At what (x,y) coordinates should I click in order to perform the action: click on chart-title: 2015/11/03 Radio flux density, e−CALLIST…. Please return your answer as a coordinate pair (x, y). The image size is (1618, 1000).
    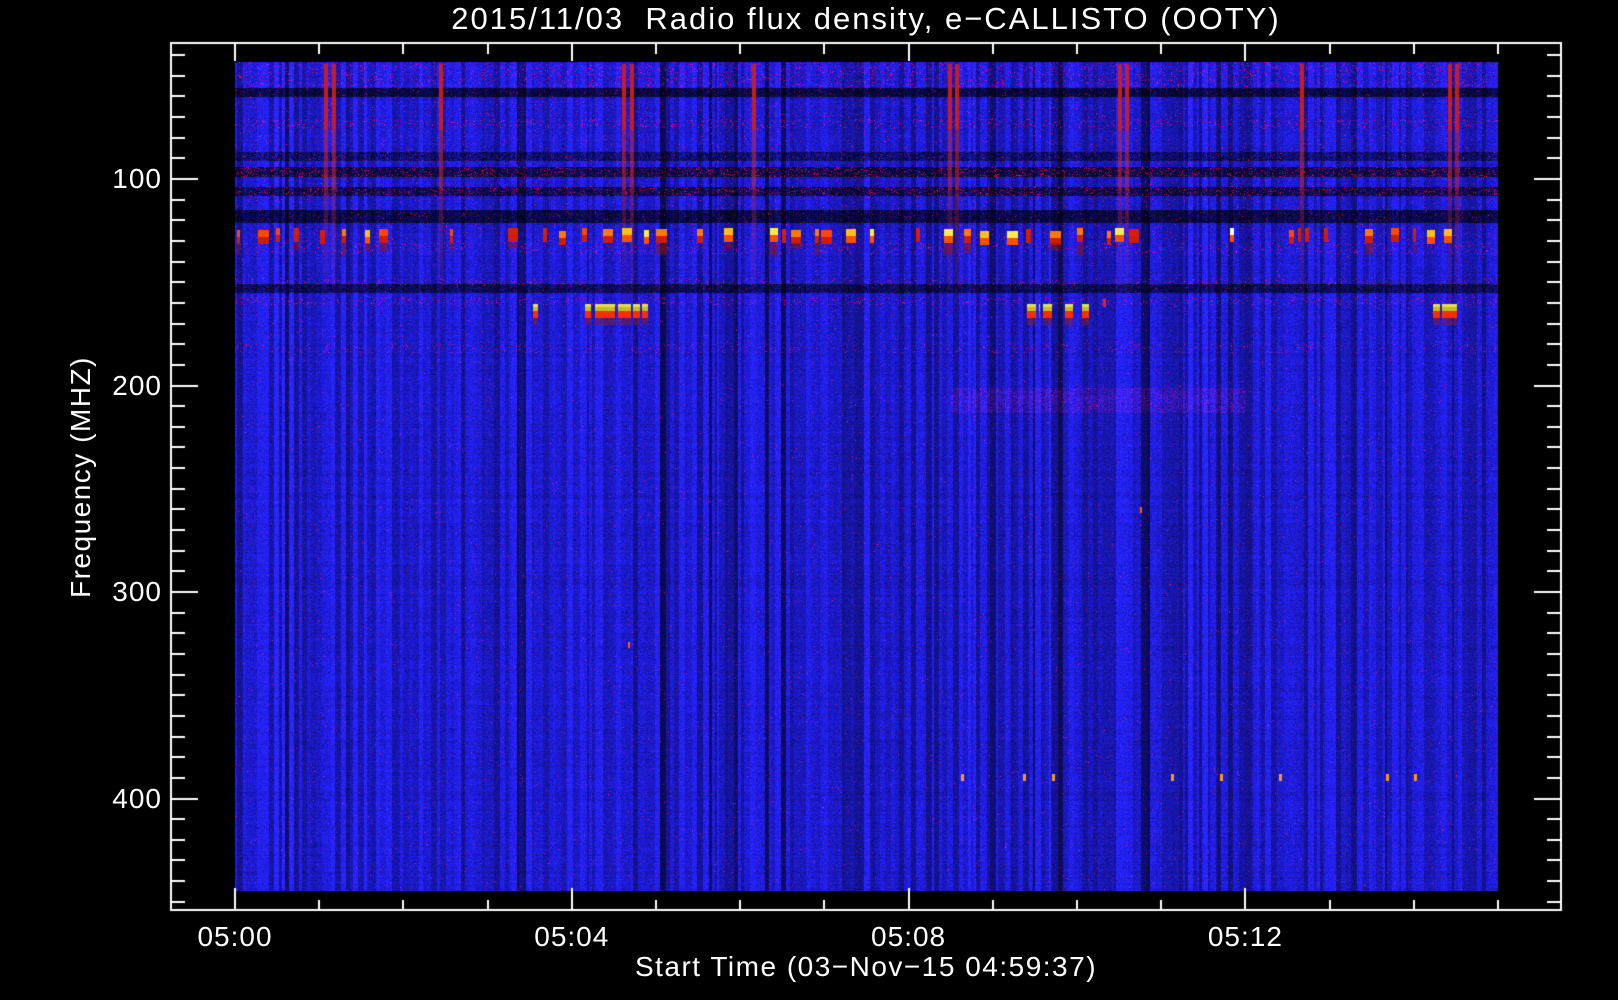
    Looking at the image, I should click on (866, 18).